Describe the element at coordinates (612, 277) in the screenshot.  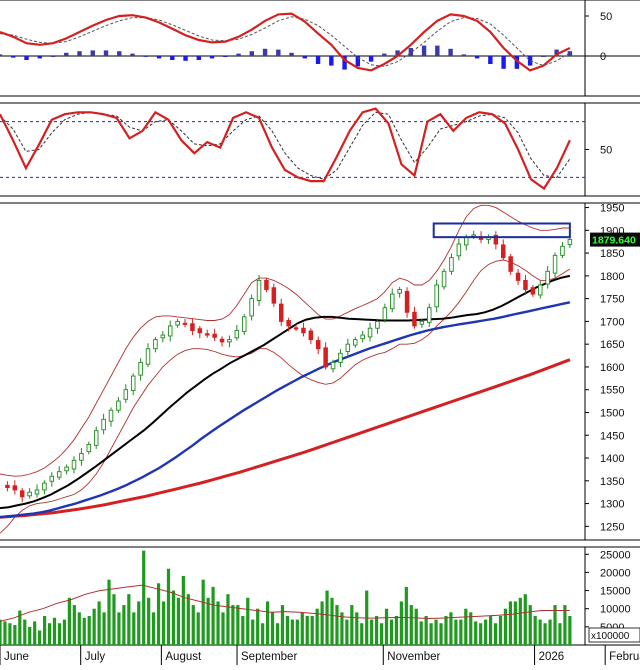
I see `price-tick-label: 1800` at that location.